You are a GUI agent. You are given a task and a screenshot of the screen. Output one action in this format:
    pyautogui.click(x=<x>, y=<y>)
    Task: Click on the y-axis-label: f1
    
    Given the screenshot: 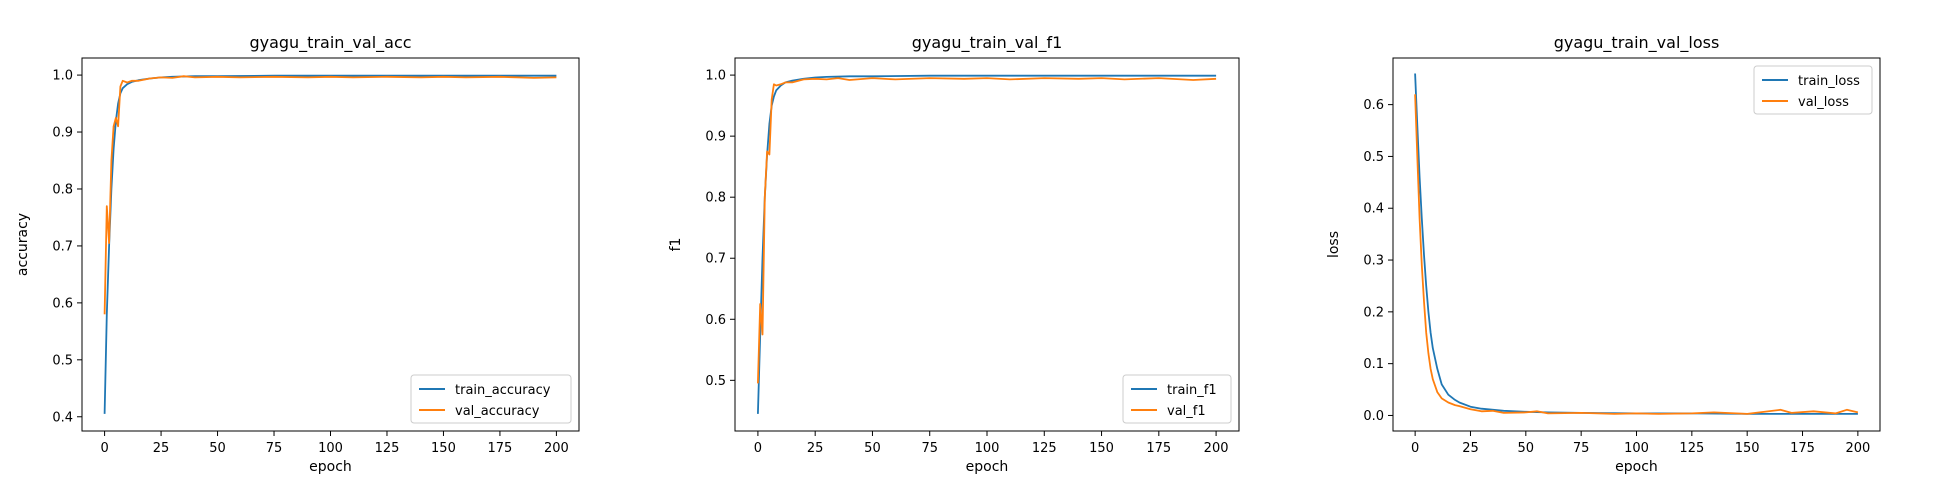 What is the action you would take?
    pyautogui.click(x=676, y=245)
    